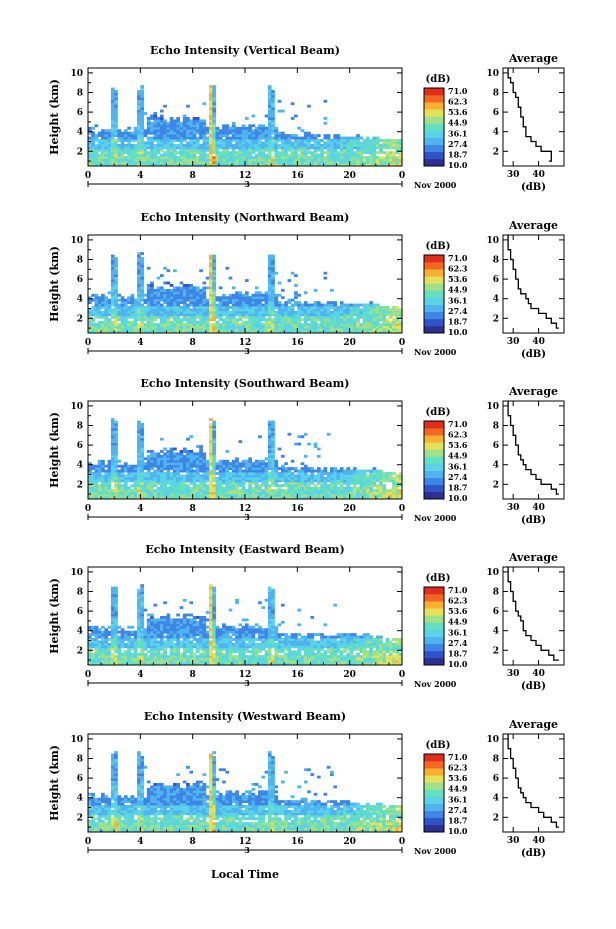 This screenshot has width=616, height=929. I want to click on x-tick-label: 8, so click(193, 343).